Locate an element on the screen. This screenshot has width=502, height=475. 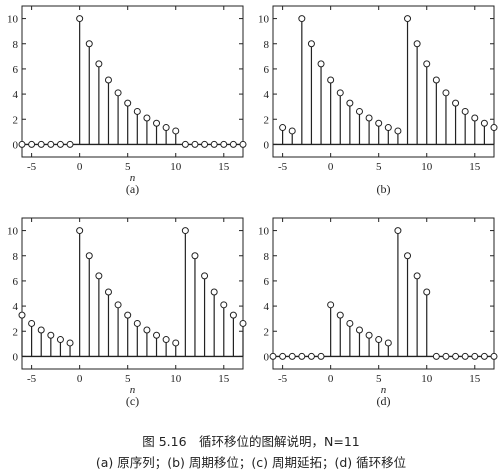
figure-caption-subtitle: (a) 原序列；(b) 周期移位；(c) 周期延拓；(d) 循环移位 is located at coordinates (251, 462).